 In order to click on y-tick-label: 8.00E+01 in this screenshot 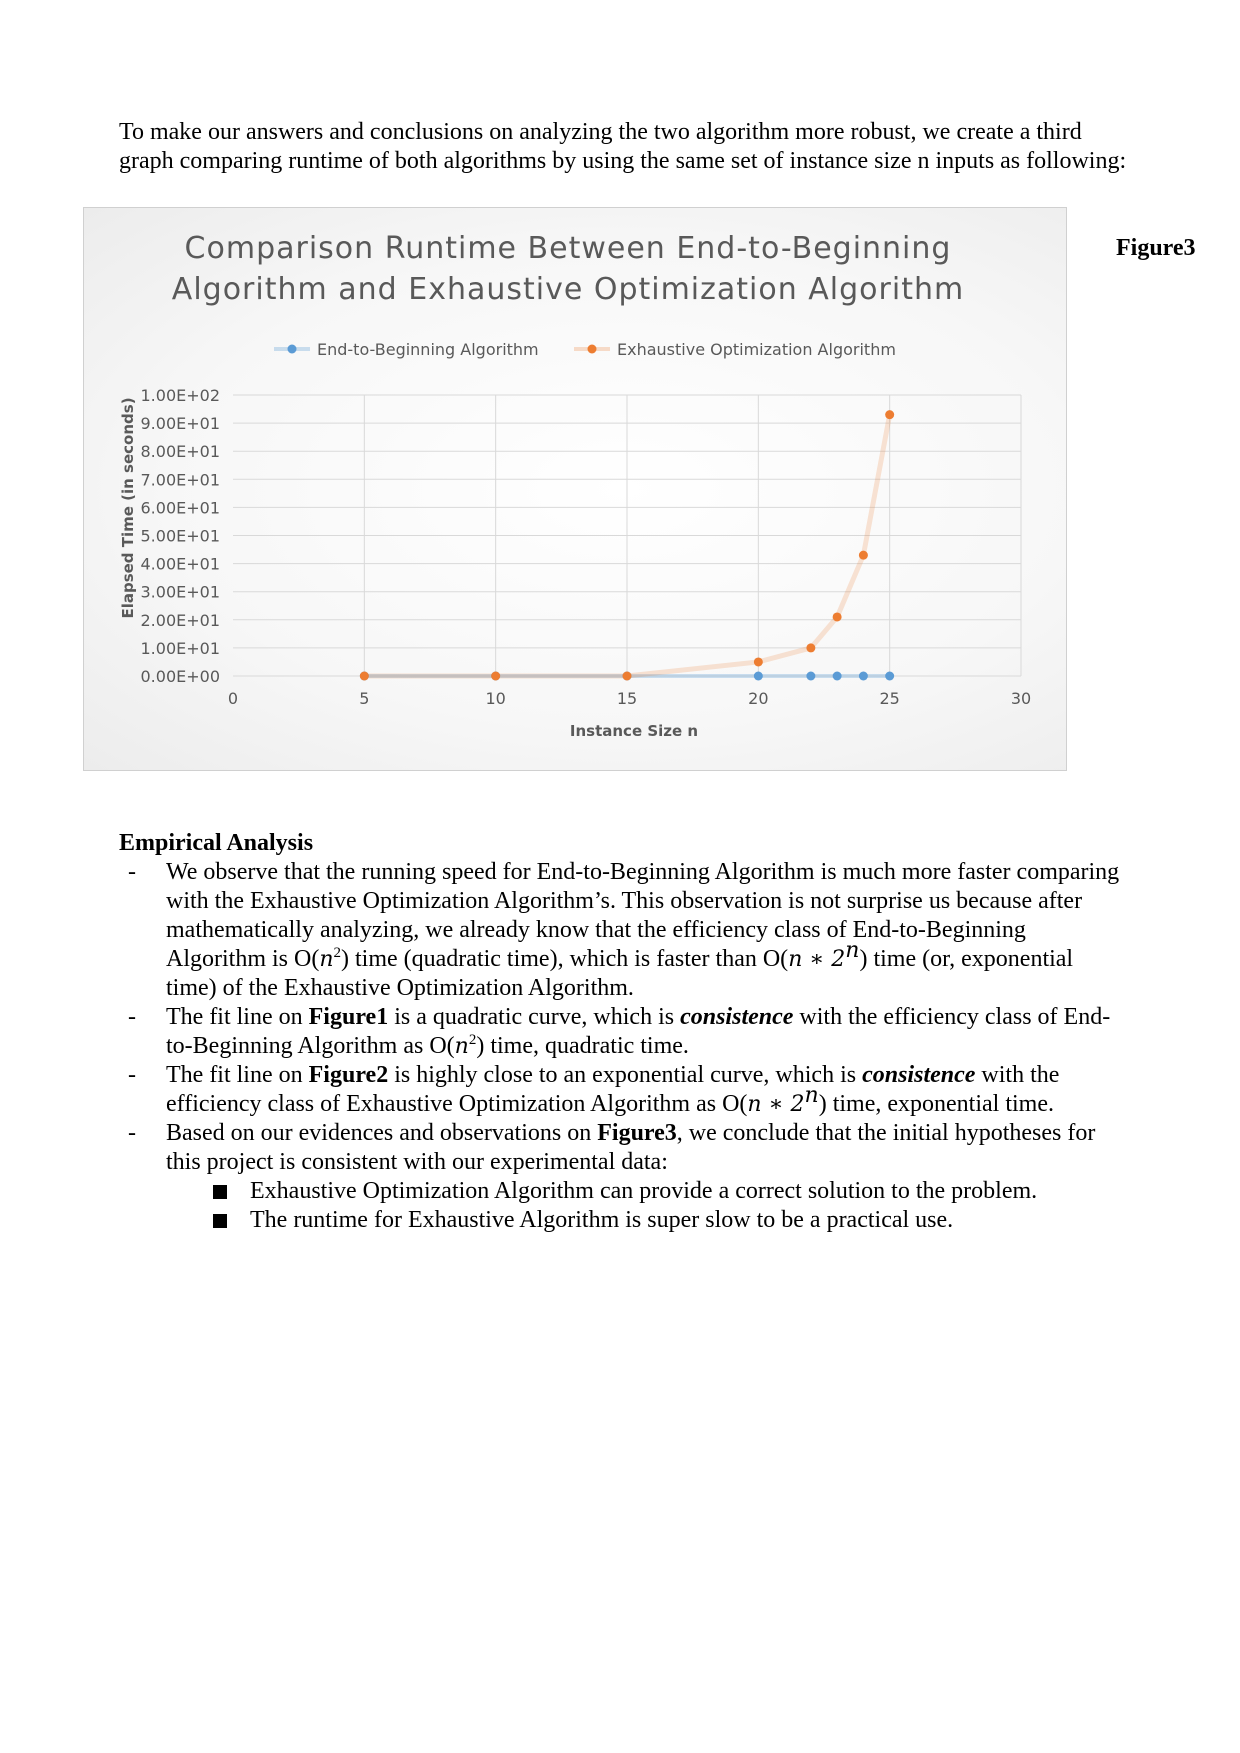, I will do `click(181, 451)`.